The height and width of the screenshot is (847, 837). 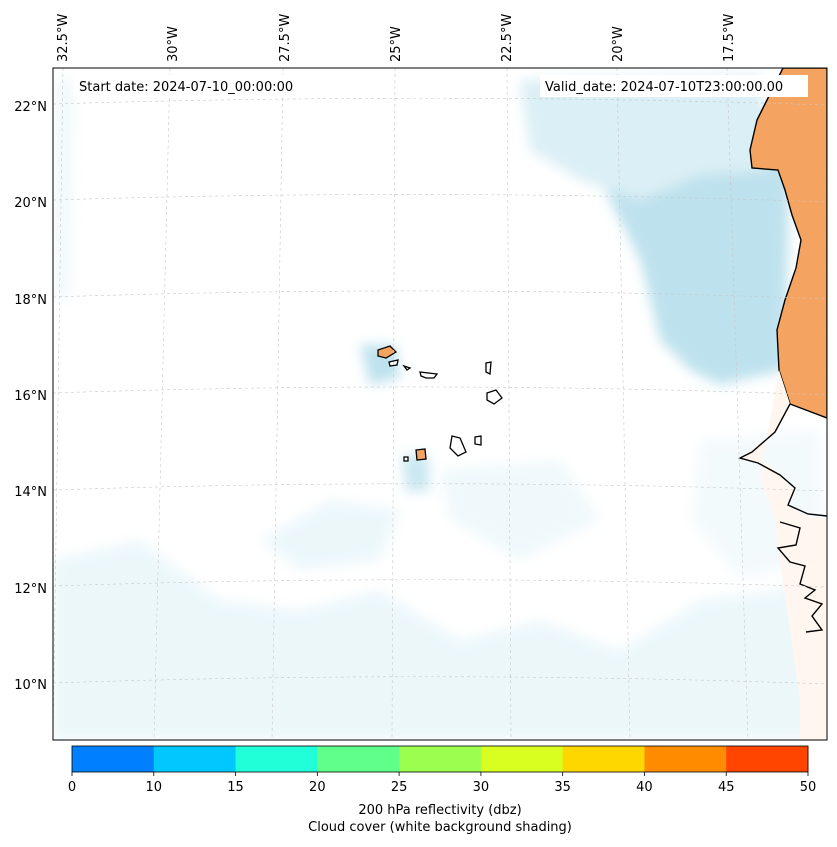 What do you see at coordinates (808, 787) in the screenshot?
I see `colorbar-tick-label: 50` at bounding box center [808, 787].